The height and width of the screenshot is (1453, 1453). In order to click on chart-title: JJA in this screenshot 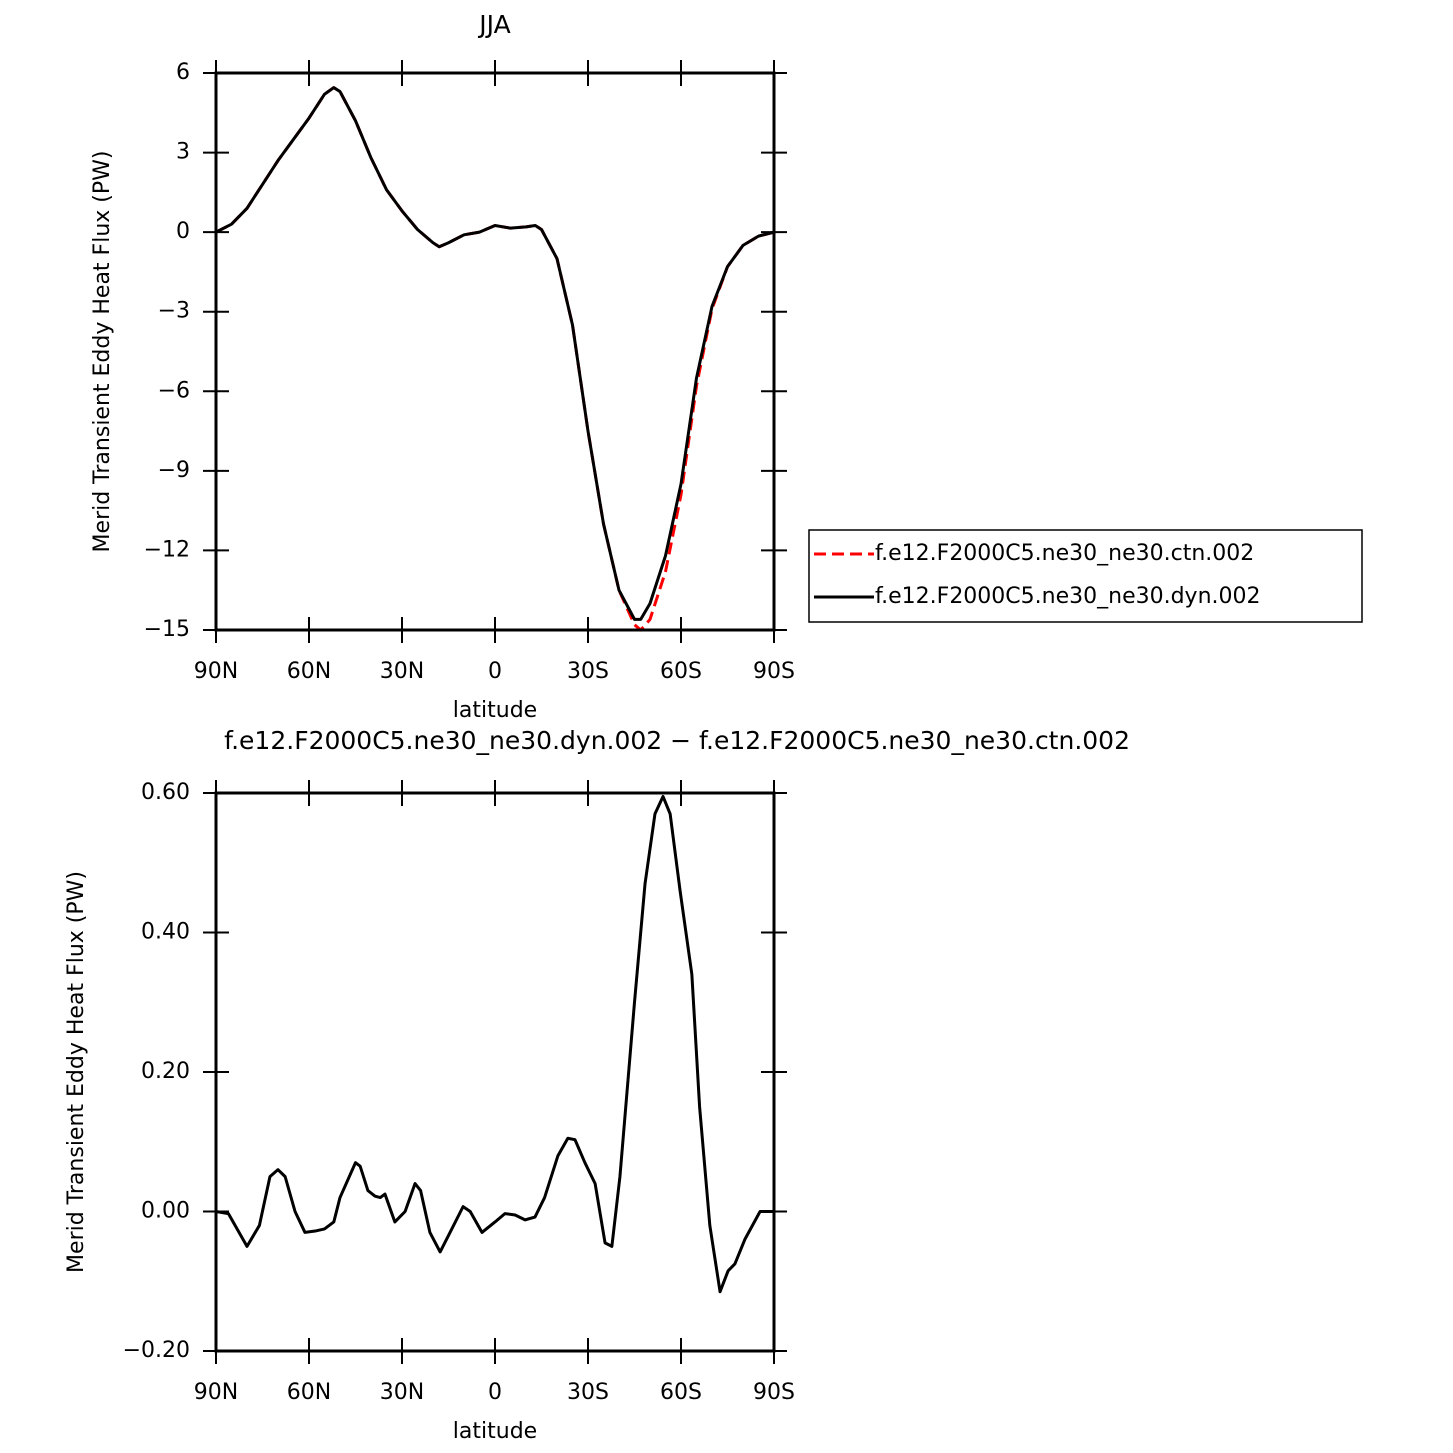, I will do `click(493, 24)`.